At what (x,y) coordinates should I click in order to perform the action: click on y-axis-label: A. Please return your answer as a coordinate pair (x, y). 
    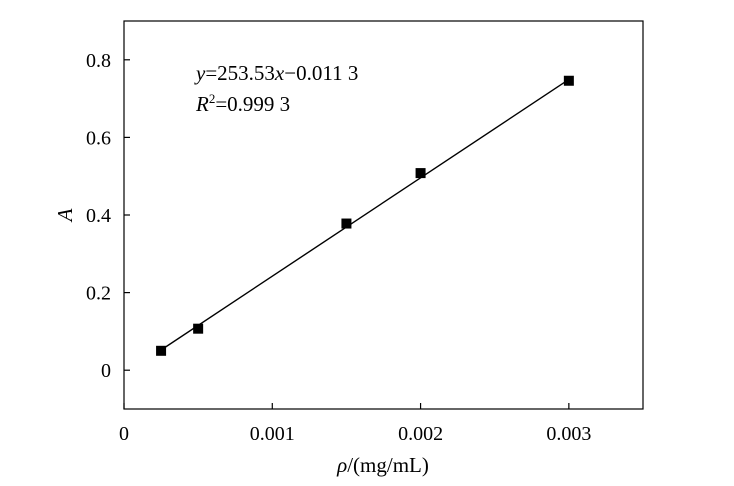
    Looking at the image, I should click on (65, 215).